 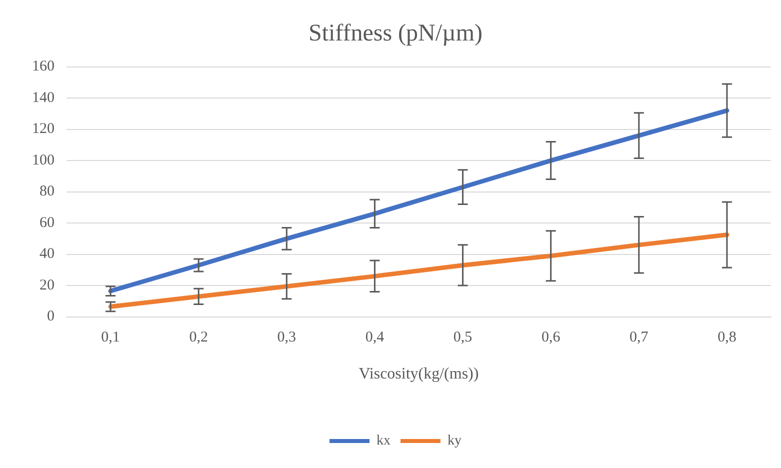 I want to click on x-tick-label: 0,6, so click(x=551, y=338).